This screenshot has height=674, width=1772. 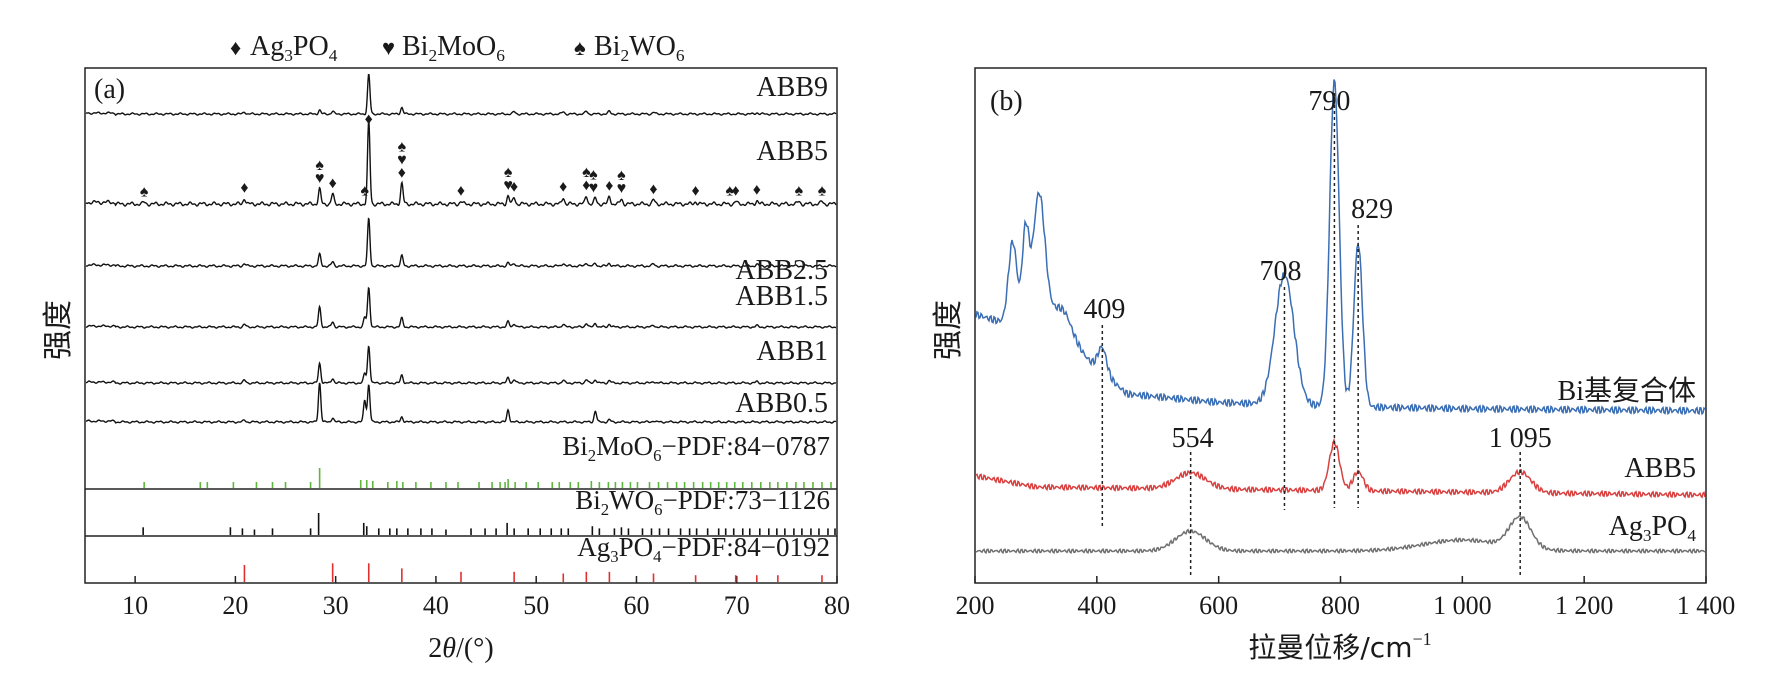 What do you see at coordinates (592, 455) in the screenshot?
I see `reference-label-part: 2` at bounding box center [592, 455].